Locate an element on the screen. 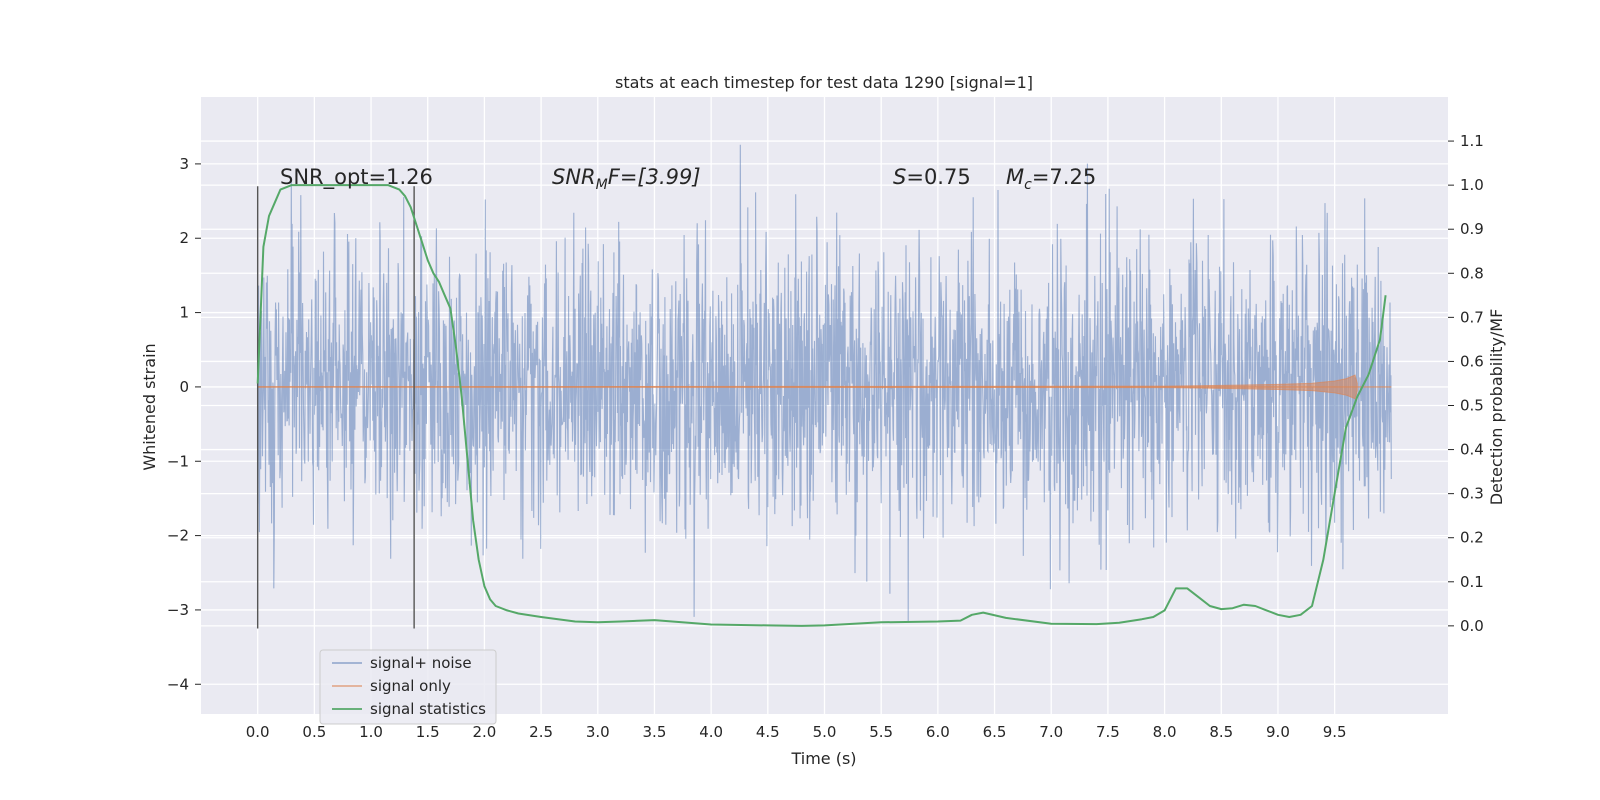 This screenshot has width=1600, height=800. x-tick-7: 3.5 is located at coordinates (655, 732).